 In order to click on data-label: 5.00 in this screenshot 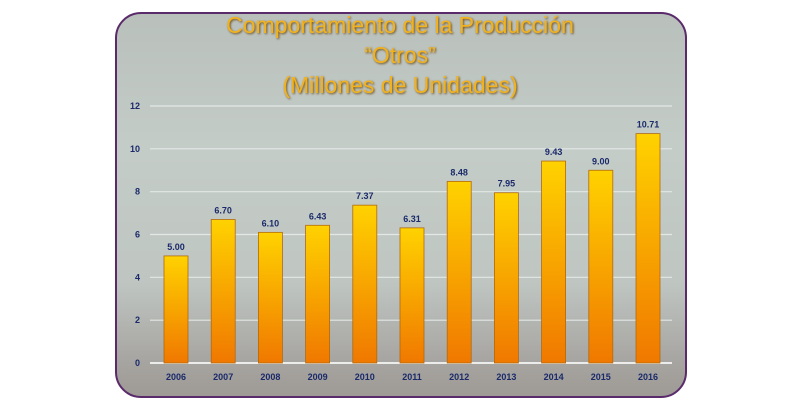, I will do `click(176, 247)`.